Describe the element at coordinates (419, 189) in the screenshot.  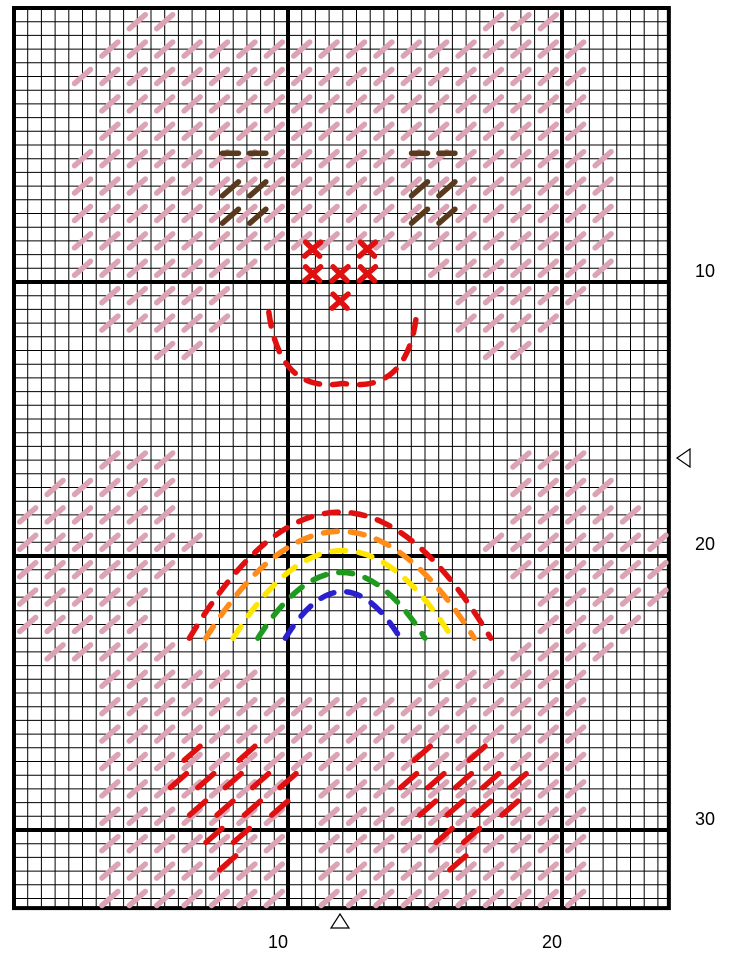
I see `eye-stitch` at that location.